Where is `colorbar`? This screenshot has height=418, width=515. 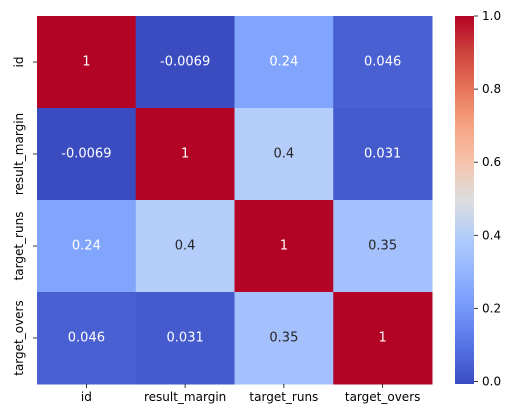 colorbar is located at coordinates (464, 200).